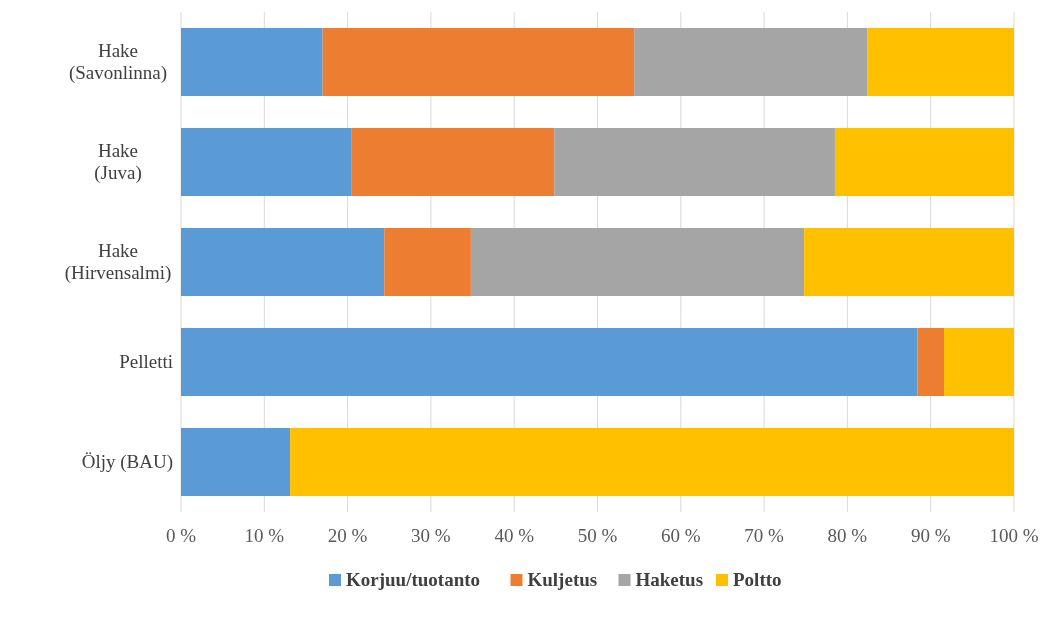 This screenshot has height=624, width=1052. Describe the element at coordinates (146, 361) in the screenshot. I see `y-tick-label: Pelletti` at that location.